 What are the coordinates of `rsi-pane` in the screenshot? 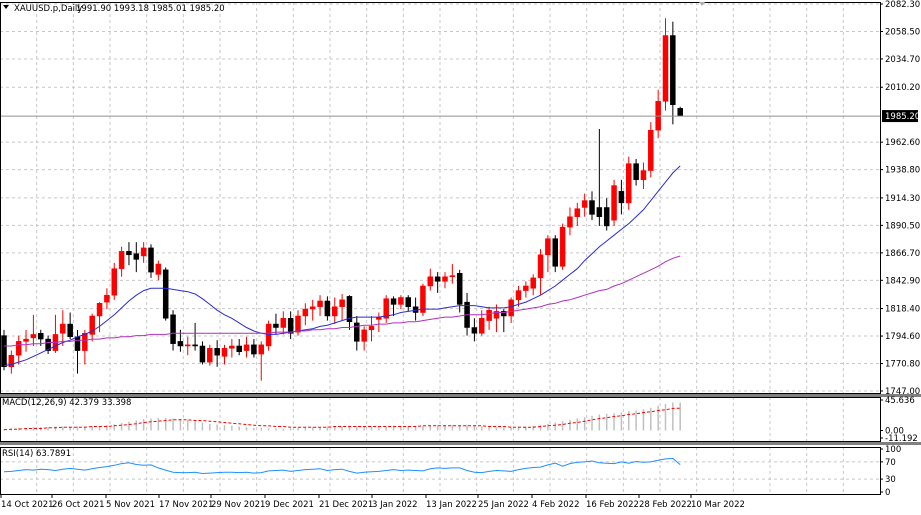 It's located at (440, 468).